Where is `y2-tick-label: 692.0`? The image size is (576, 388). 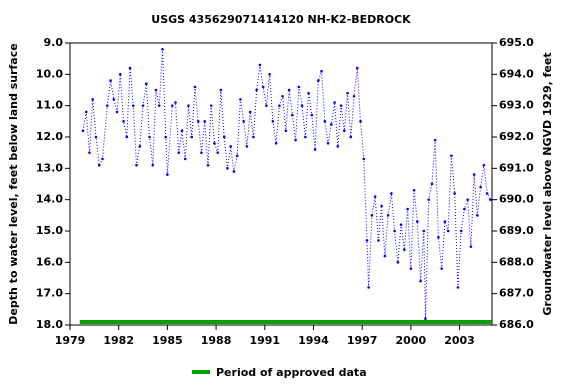
y2-tick-label: 692.0 is located at coordinates (516, 136).